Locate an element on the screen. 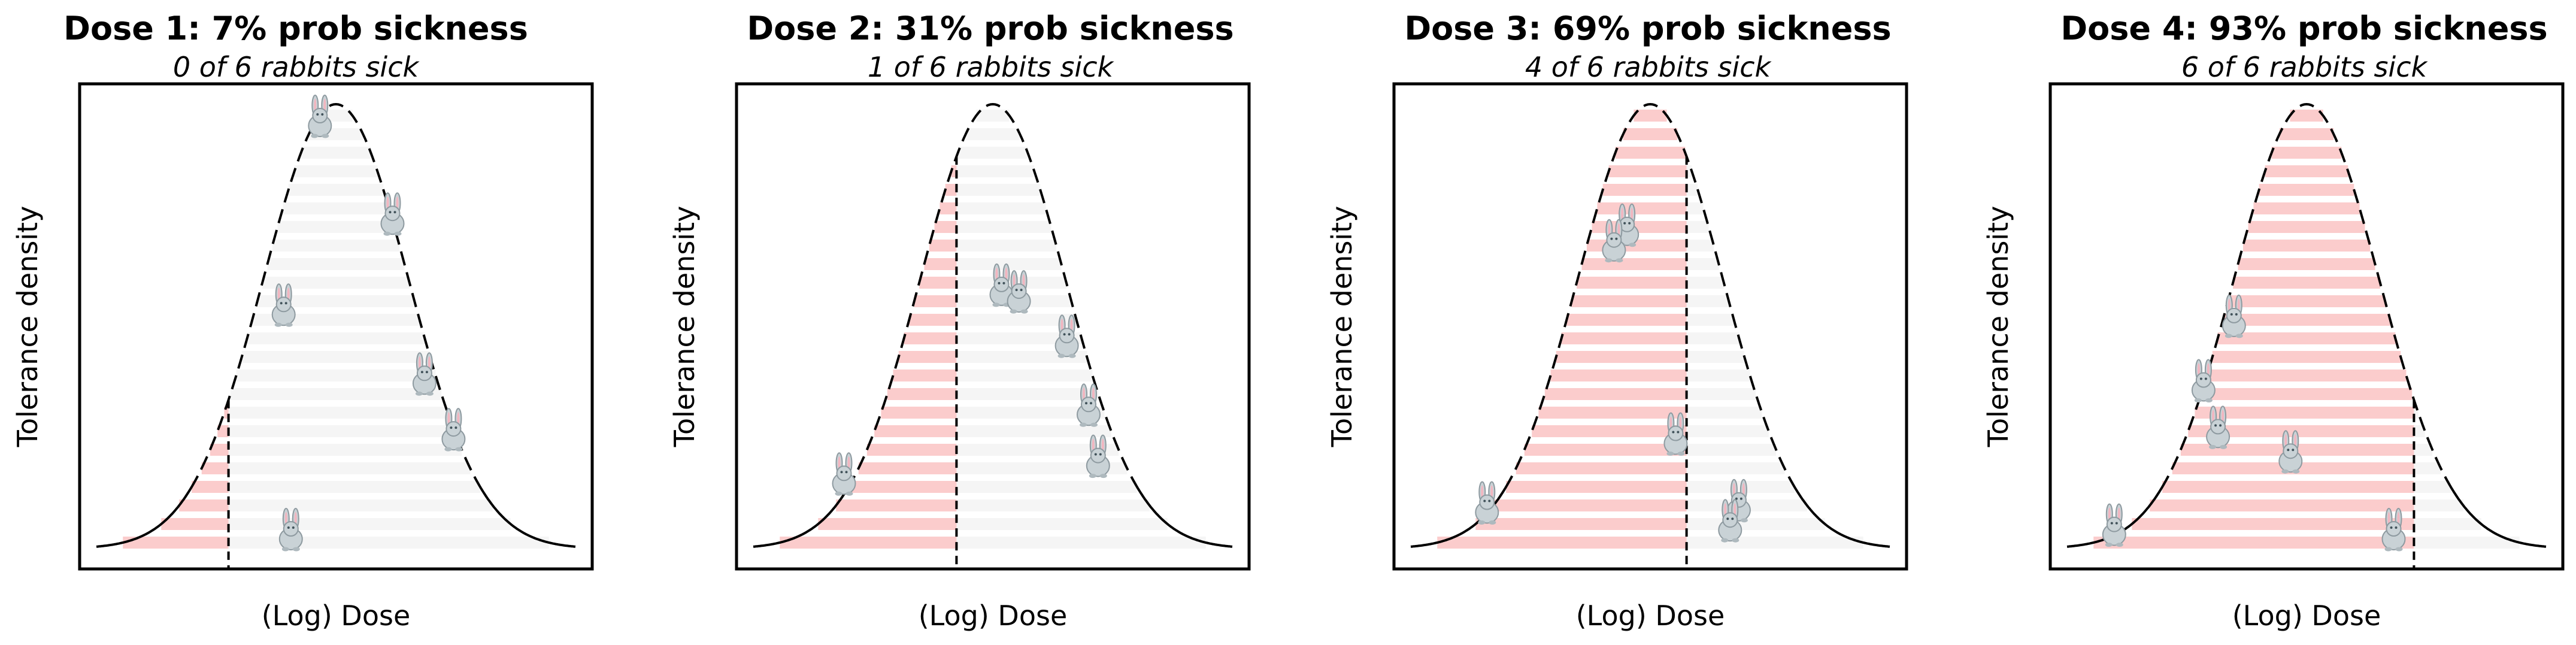  panel-title: Dose 1: 7% prob sickness is located at coordinates (295, 28).